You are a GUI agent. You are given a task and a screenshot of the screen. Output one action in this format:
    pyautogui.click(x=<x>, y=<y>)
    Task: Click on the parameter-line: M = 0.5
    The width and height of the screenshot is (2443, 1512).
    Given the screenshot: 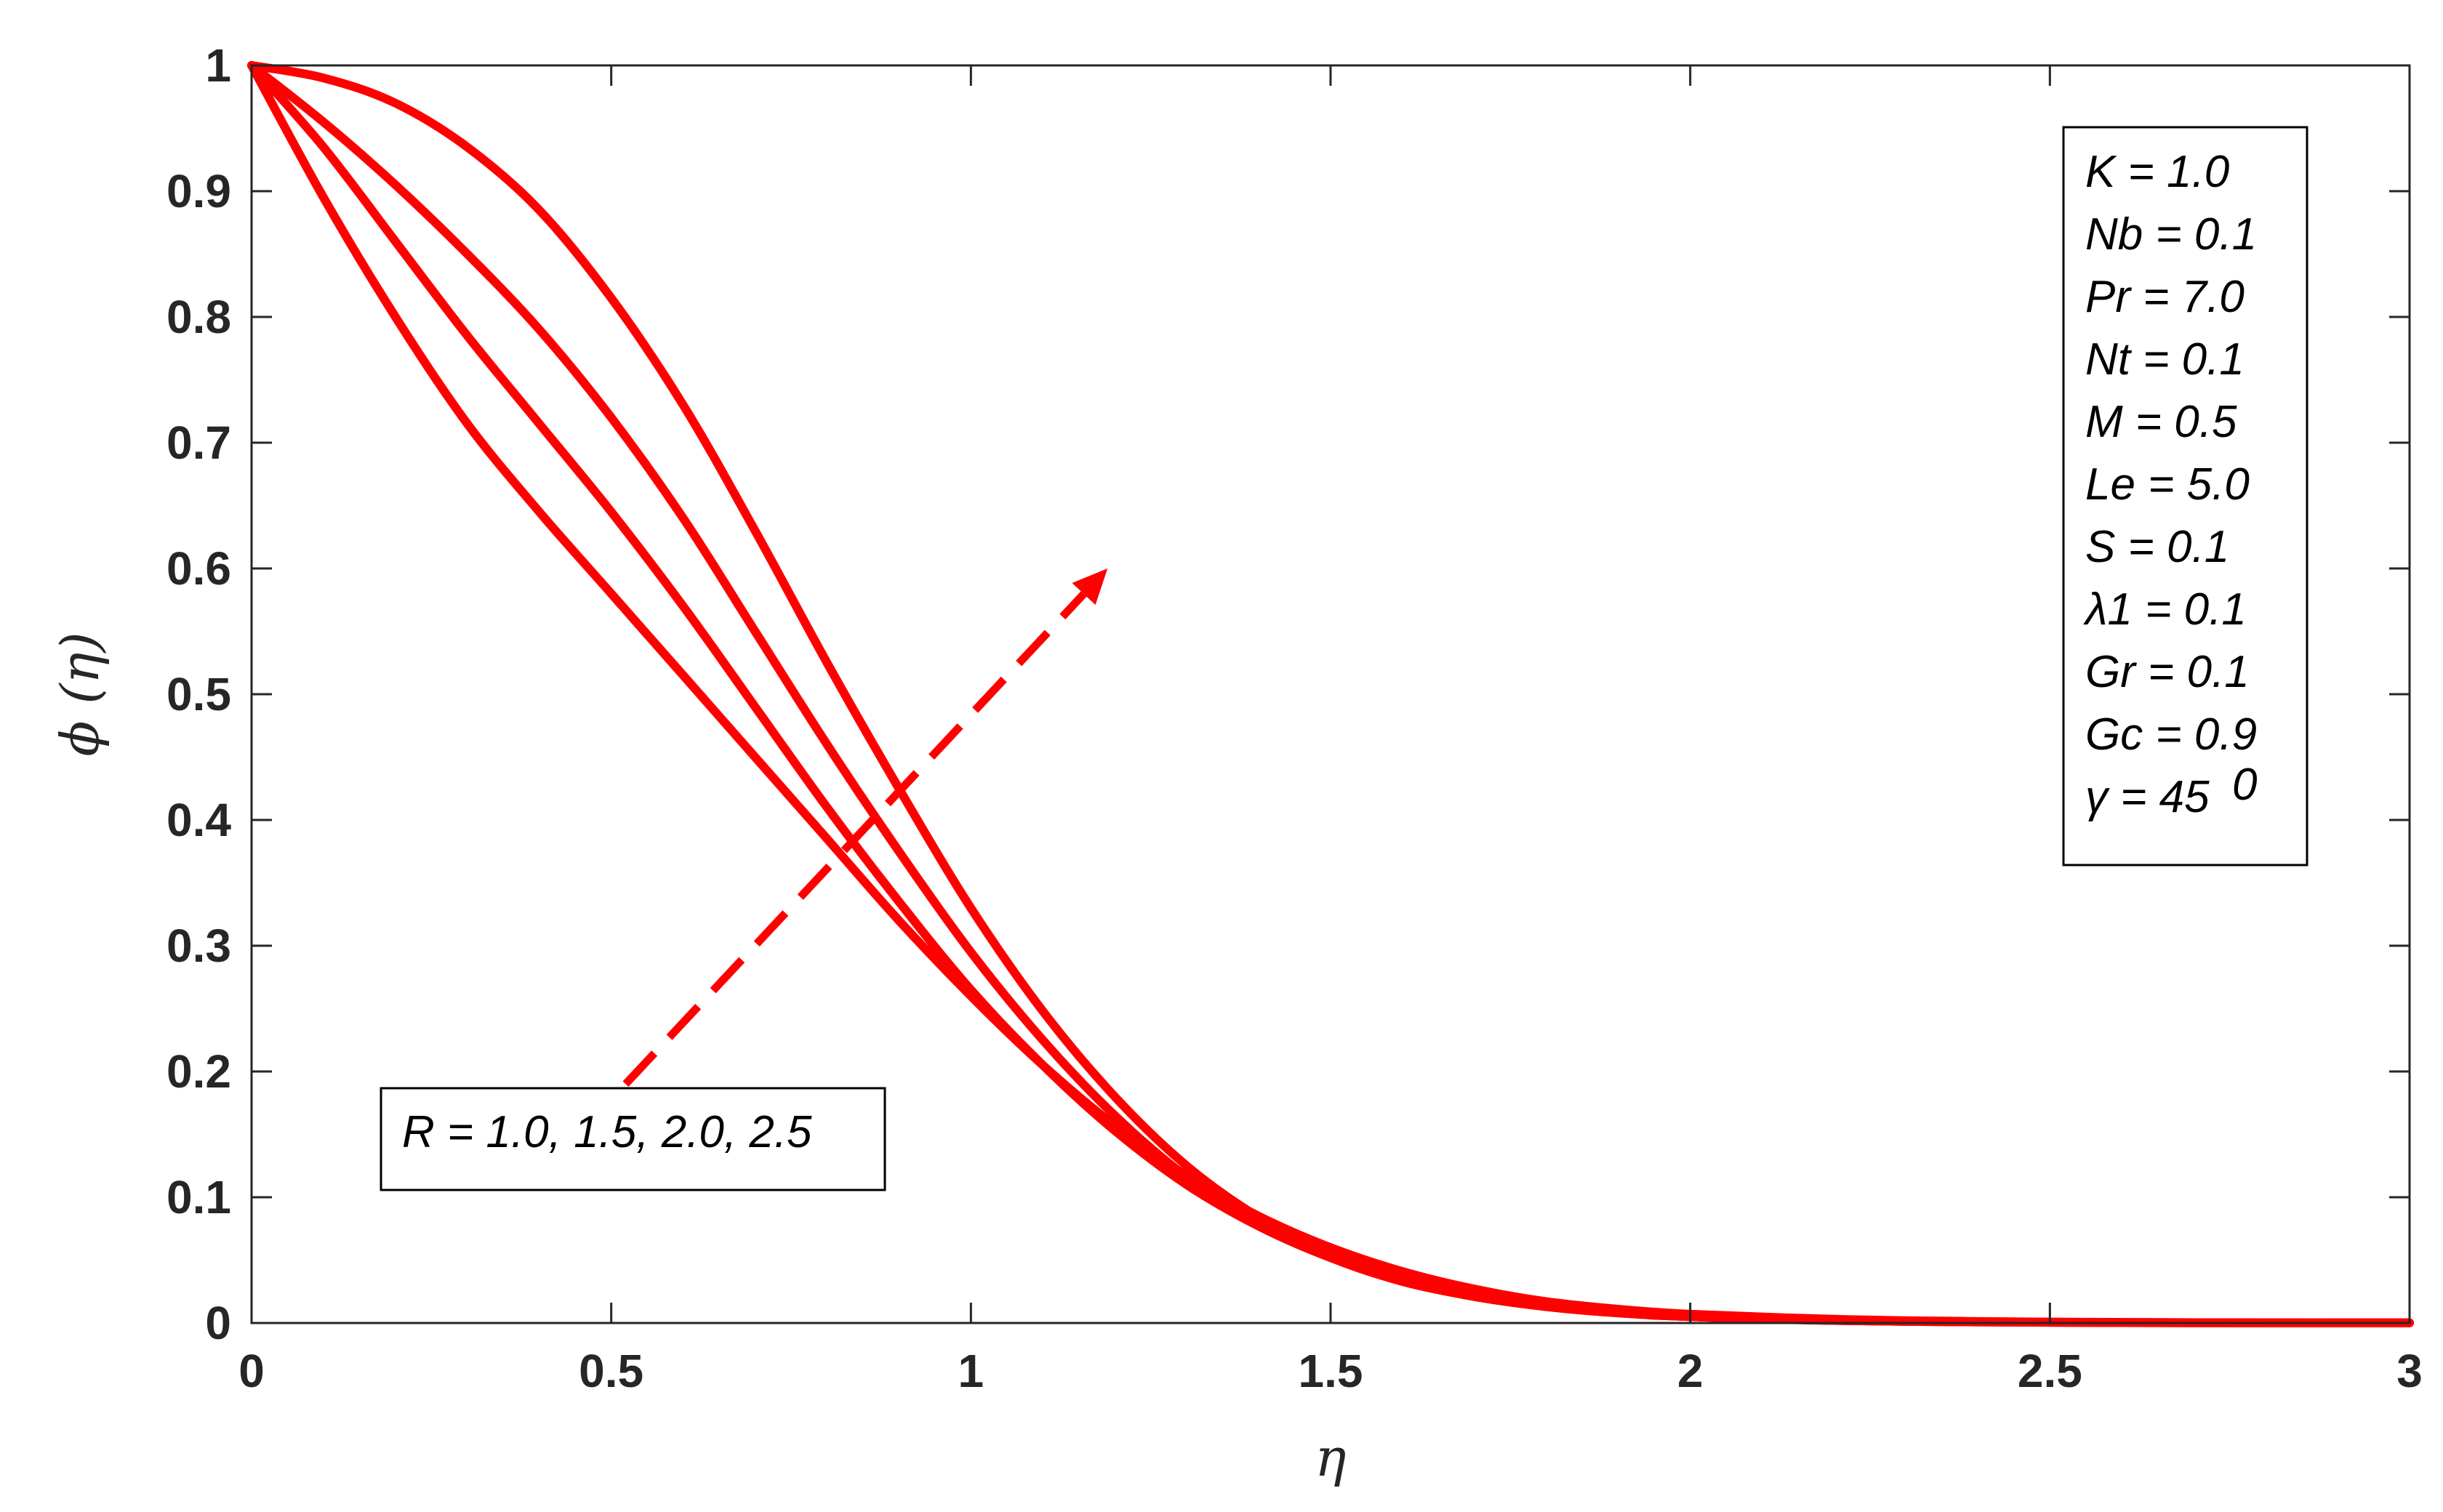 What is the action you would take?
    pyautogui.click(x=2161, y=422)
    